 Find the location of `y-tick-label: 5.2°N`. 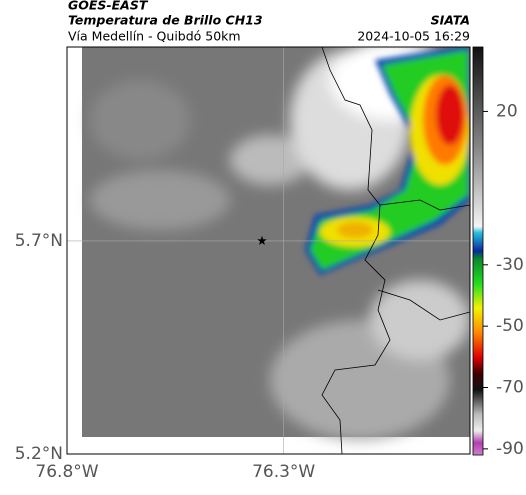

y-tick-label: 5.2°N is located at coordinates (39, 454).